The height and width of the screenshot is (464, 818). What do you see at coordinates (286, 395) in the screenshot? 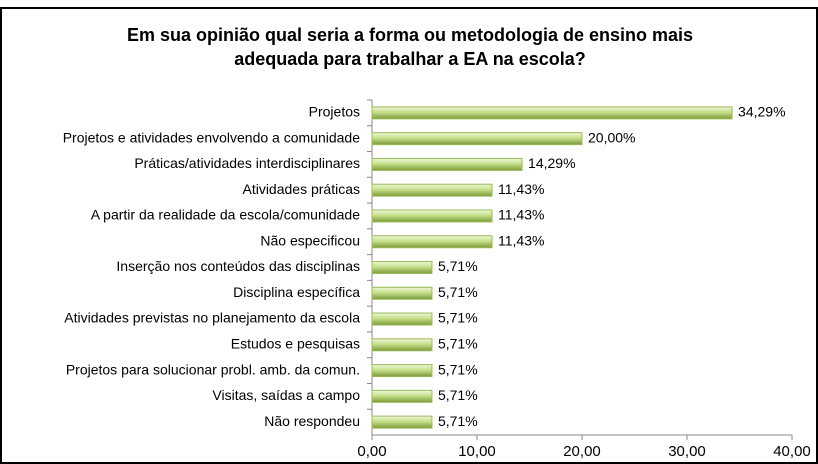
I see `y-tick-label: Visitas, saídas a campo` at bounding box center [286, 395].